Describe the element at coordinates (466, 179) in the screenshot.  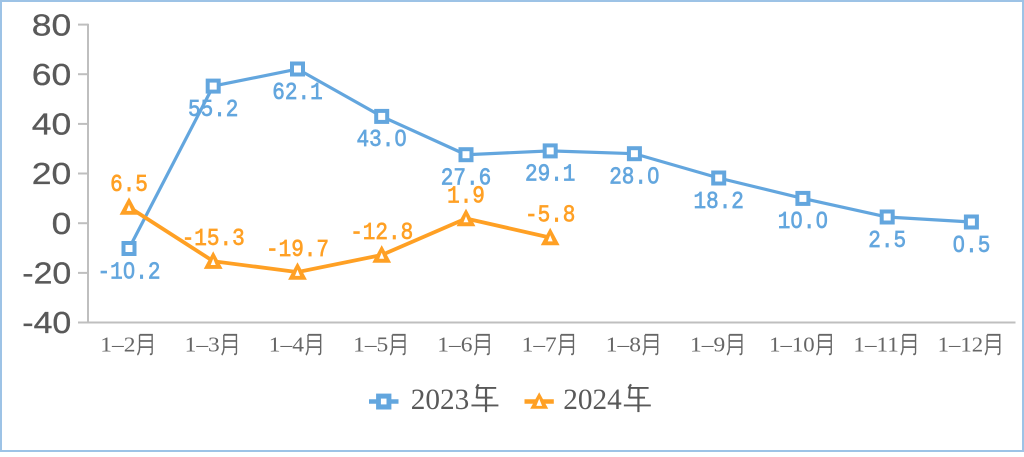
I see `svg-text: 27.6` at that location.